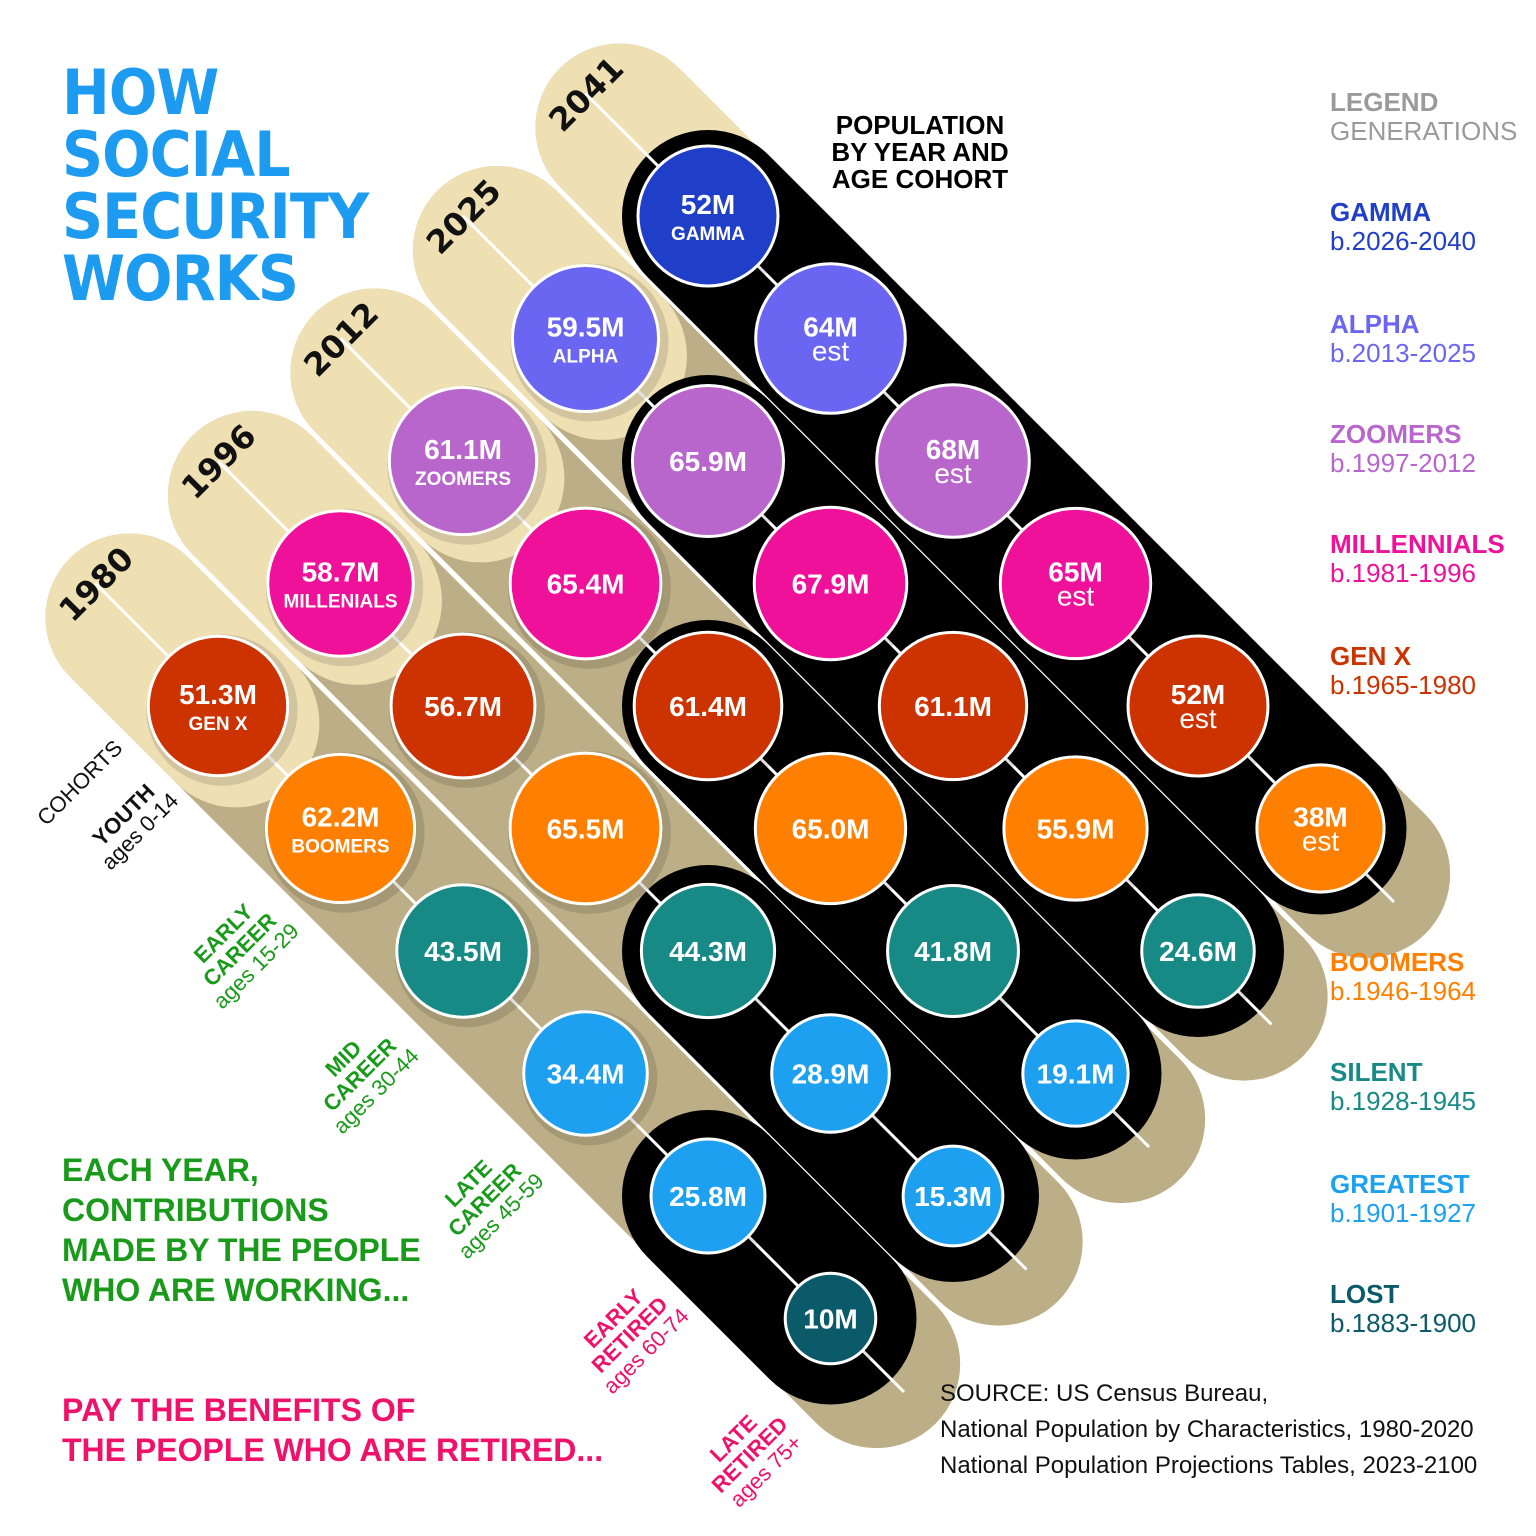  I want to click on population-value: 61.1M, so click(953, 706).